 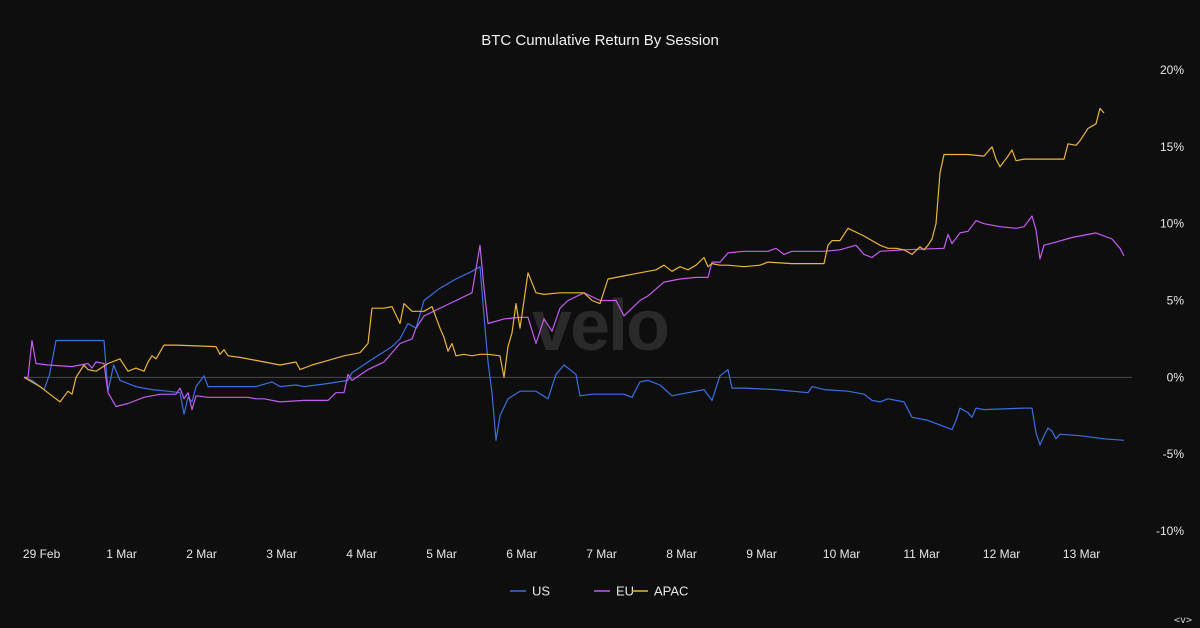 I want to click on legend: US EU APAC, so click(x=599, y=591).